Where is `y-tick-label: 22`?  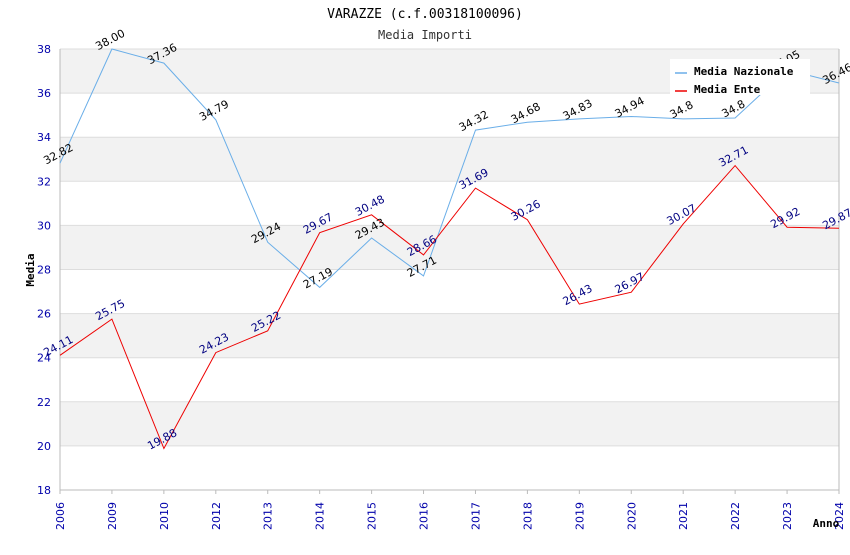
y-tick-label: 22 is located at coordinates (44, 402).